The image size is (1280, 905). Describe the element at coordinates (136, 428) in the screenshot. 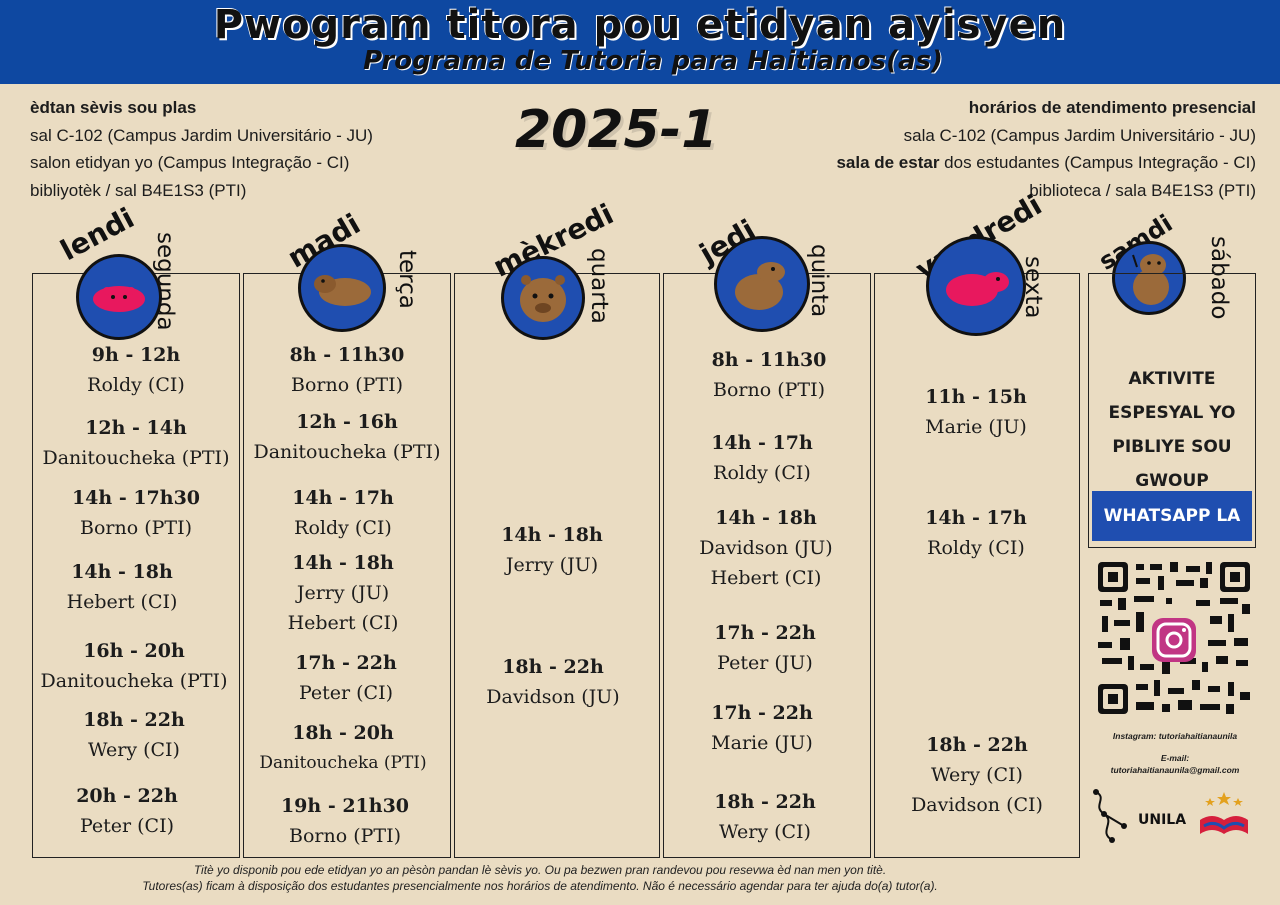

I see `slot-time: 12h - 14h` at that location.